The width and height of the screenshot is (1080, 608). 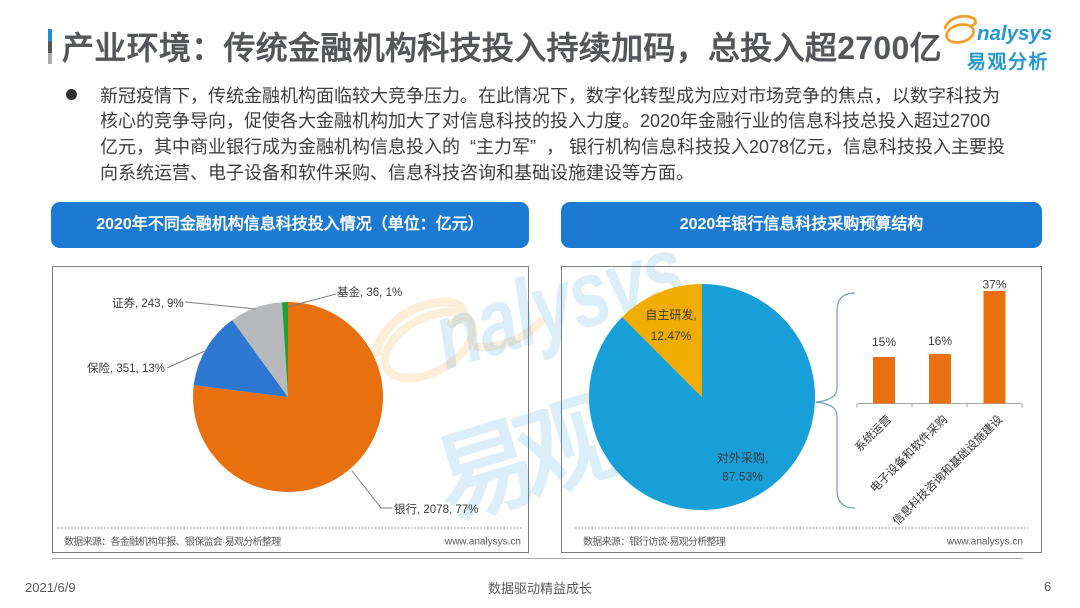 What do you see at coordinates (671, 336) in the screenshot?
I see `svg-text: 12.47%` at bounding box center [671, 336].